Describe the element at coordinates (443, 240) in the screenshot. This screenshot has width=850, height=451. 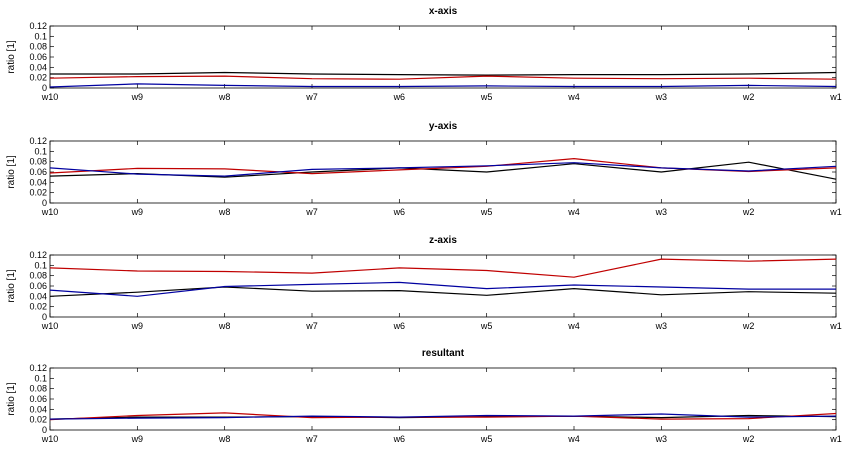
I see `chart-title: z-axis` at that location.